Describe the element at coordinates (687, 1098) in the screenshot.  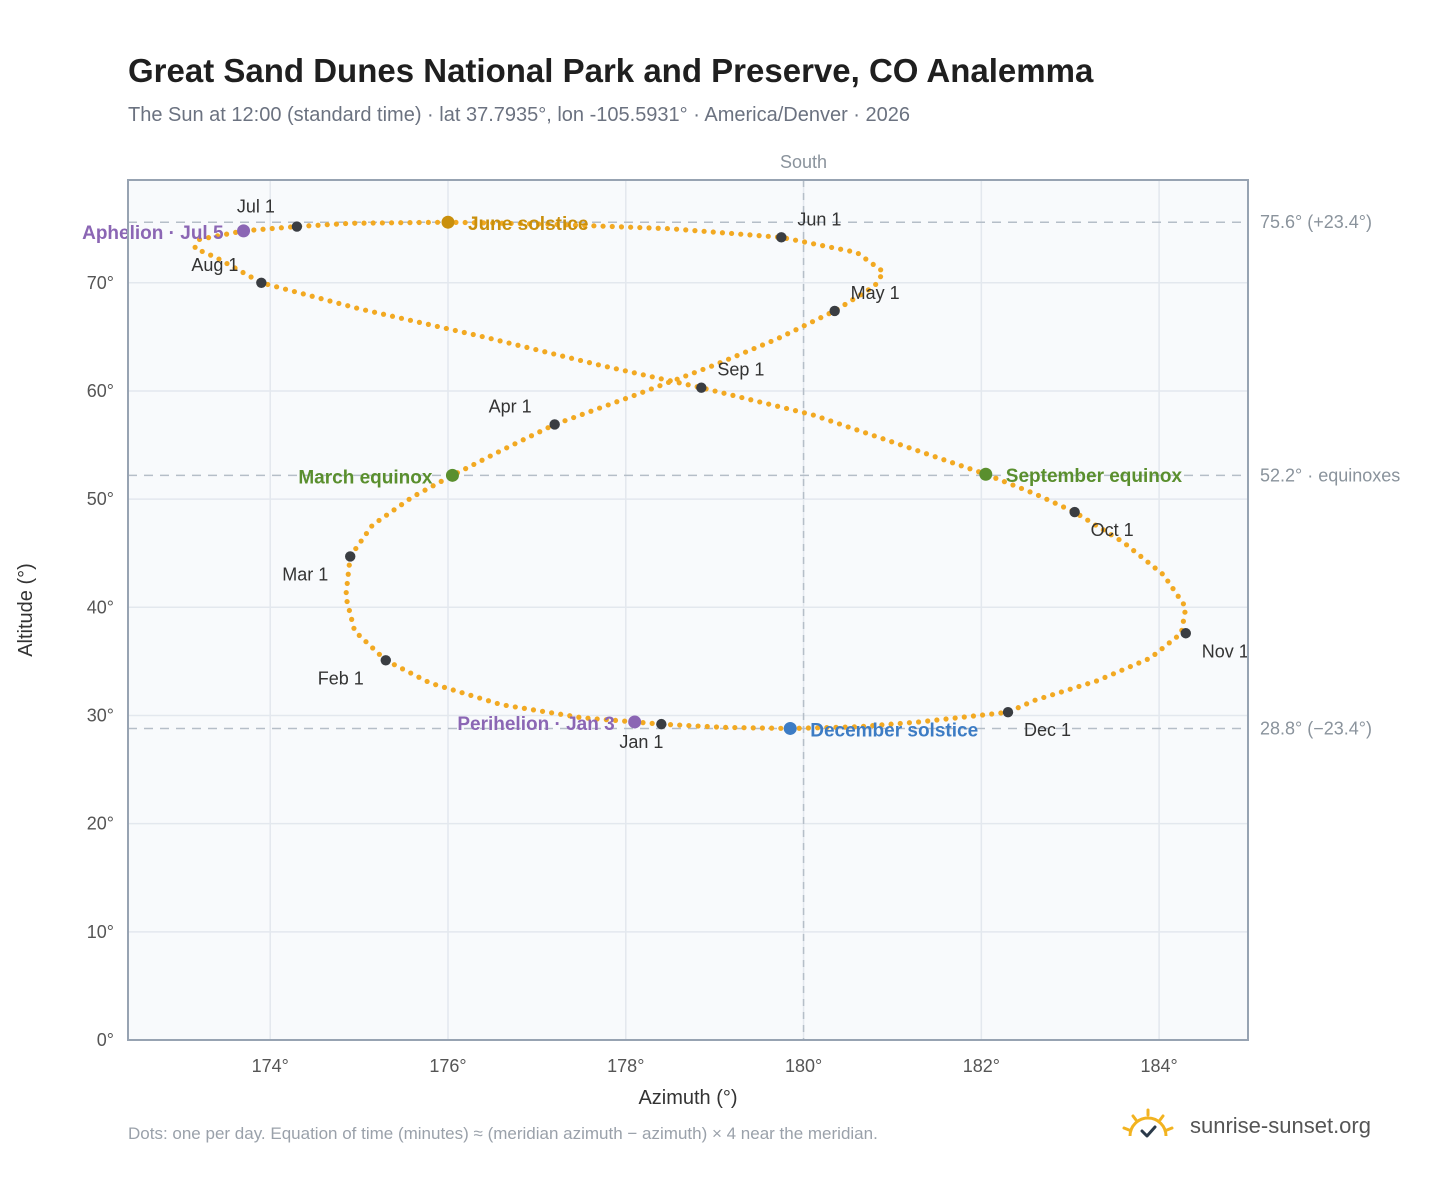
I see `x-axis-title: Azimuth (°)` at that location.